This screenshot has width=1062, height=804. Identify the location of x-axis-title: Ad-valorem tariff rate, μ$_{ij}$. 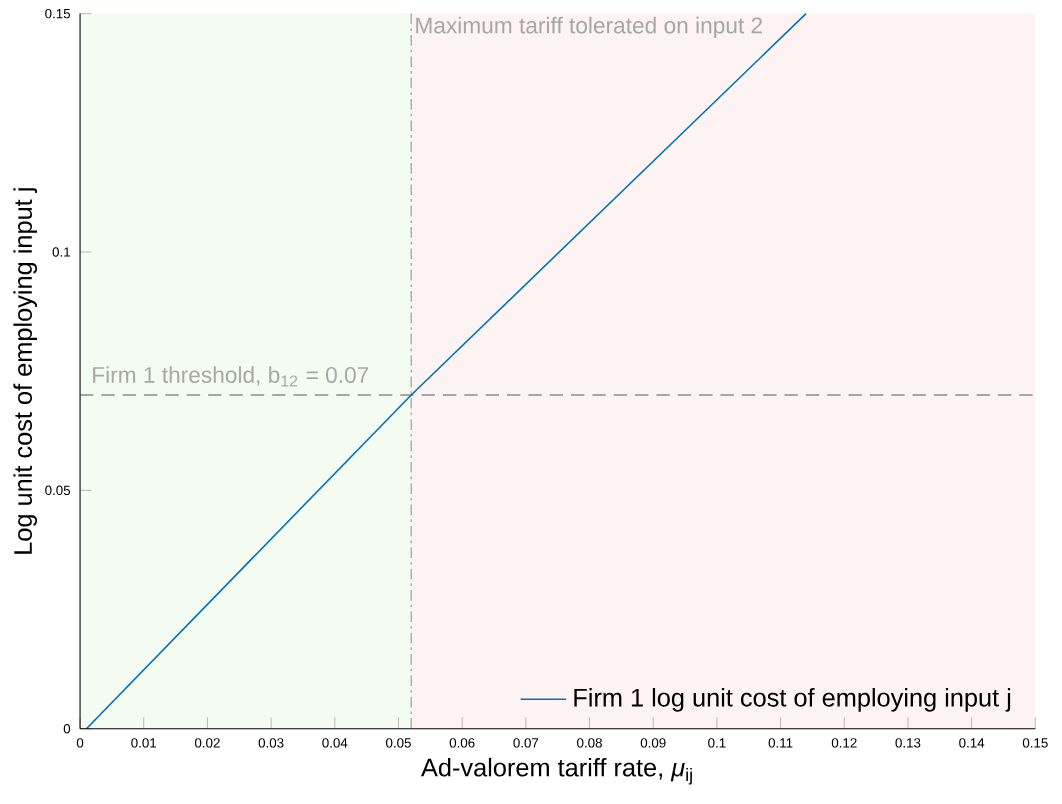
(556, 771).